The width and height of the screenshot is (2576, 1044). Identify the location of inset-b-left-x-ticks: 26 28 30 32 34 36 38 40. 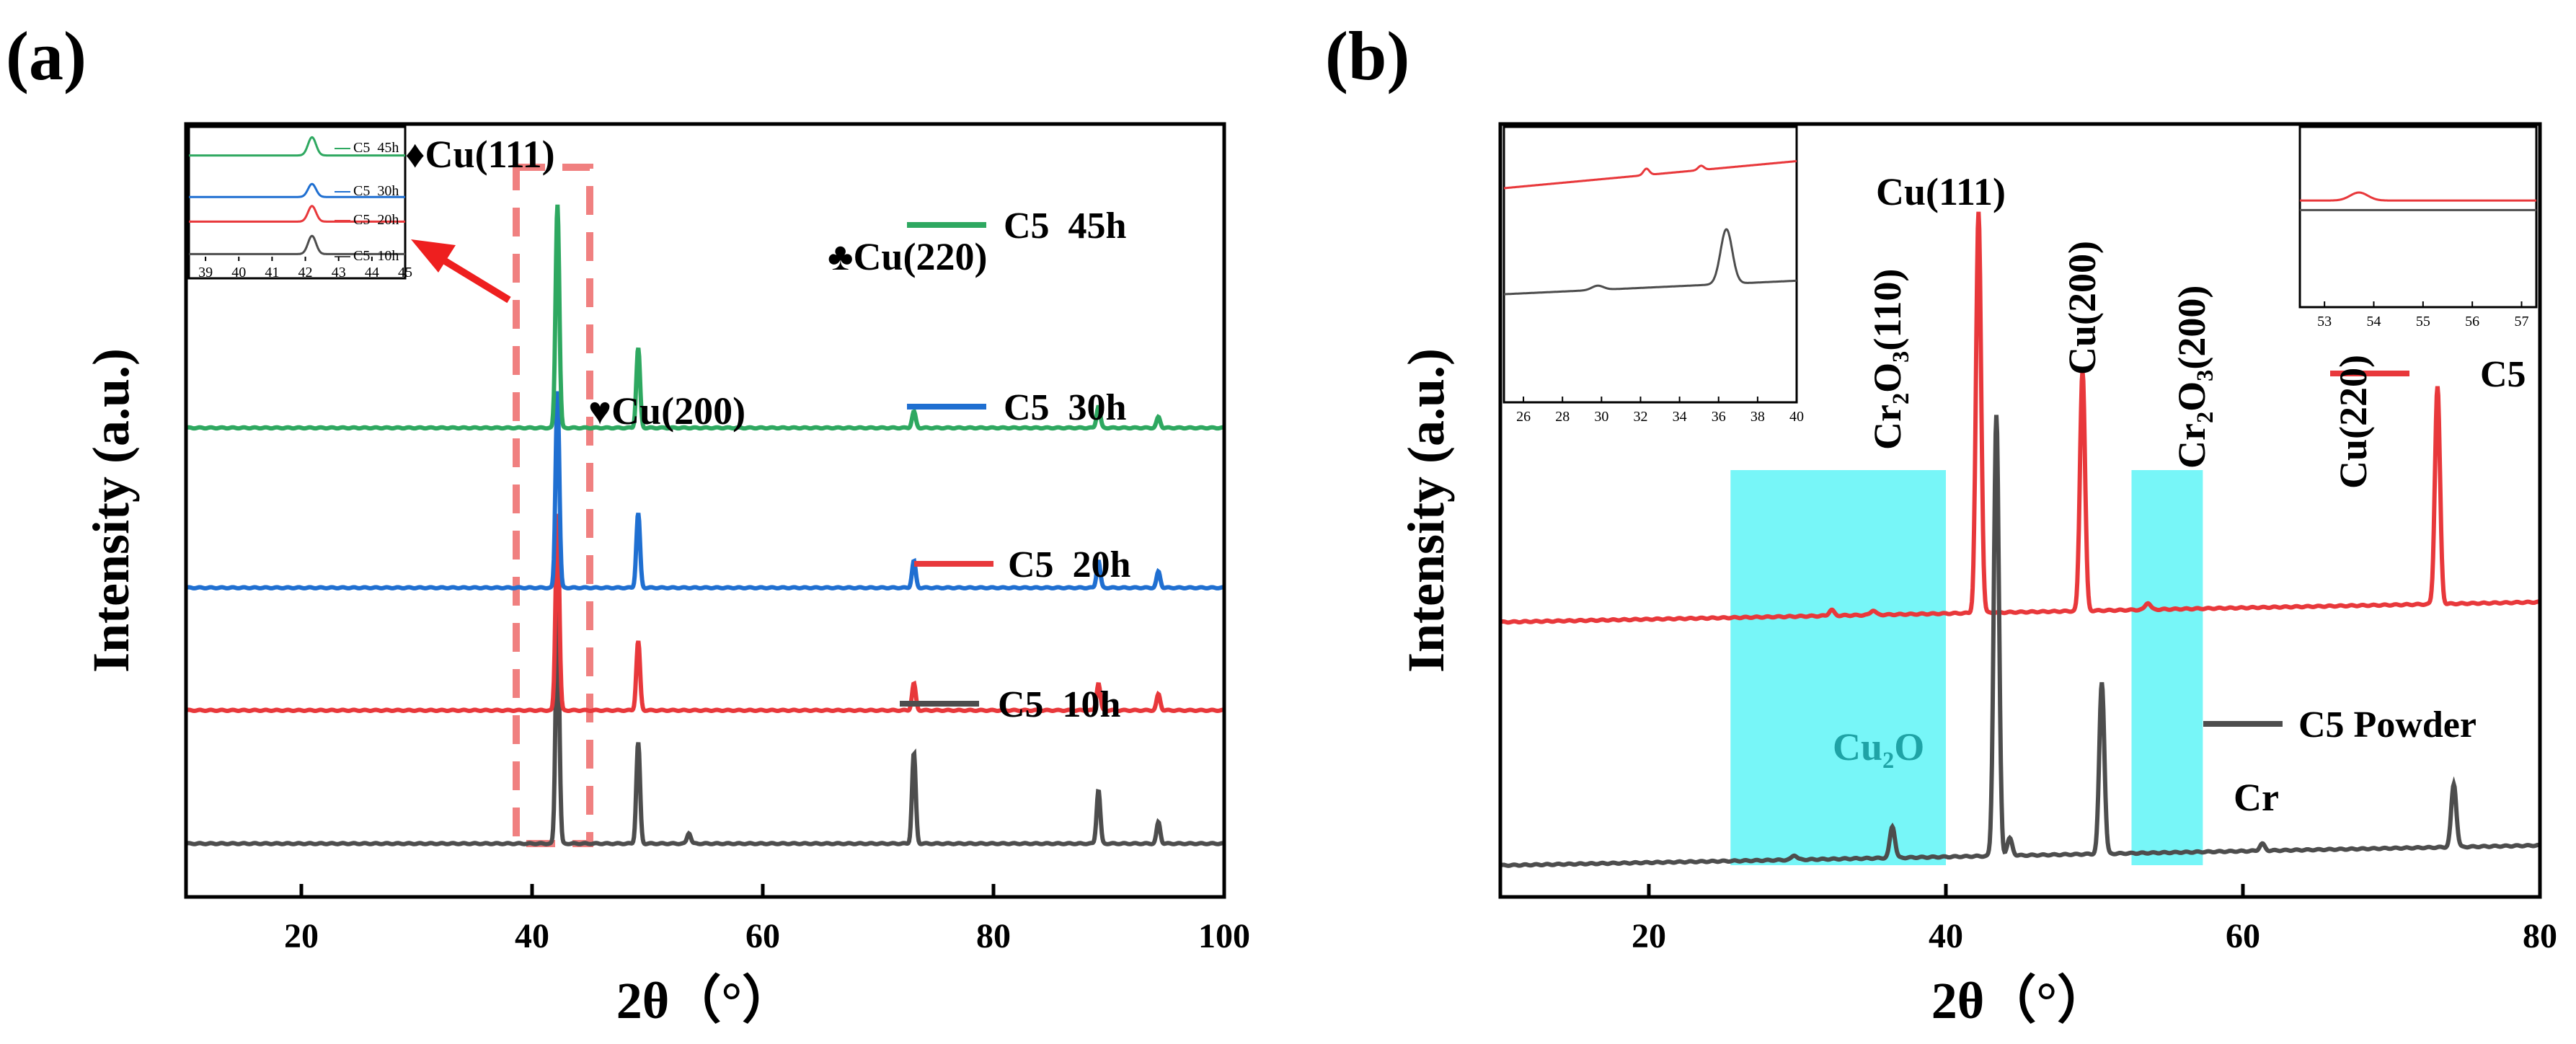
(1660, 411).